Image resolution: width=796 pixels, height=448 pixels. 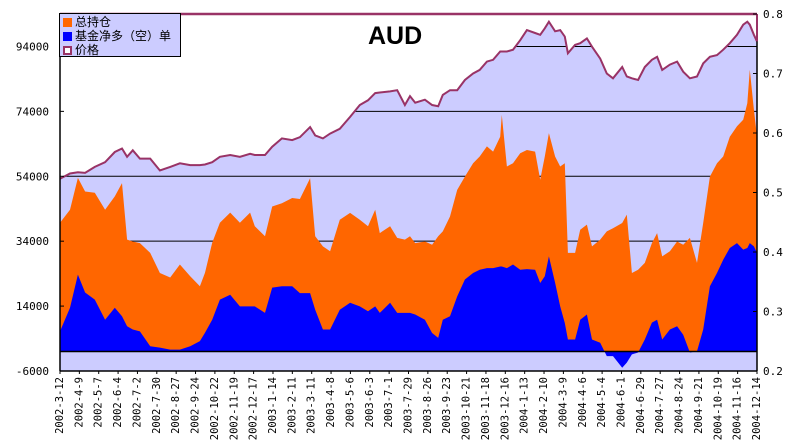 What do you see at coordinates (486, 408) in the screenshot?
I see `x-tick-label: 2003-11-18` at bounding box center [486, 408].